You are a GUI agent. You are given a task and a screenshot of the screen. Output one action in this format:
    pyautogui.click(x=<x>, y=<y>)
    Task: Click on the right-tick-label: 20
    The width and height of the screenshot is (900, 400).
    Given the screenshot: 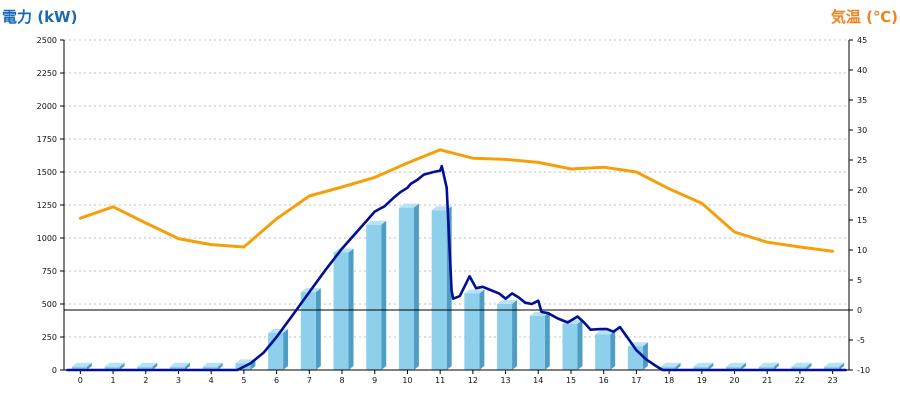 What is the action you would take?
    pyautogui.click(x=862, y=190)
    